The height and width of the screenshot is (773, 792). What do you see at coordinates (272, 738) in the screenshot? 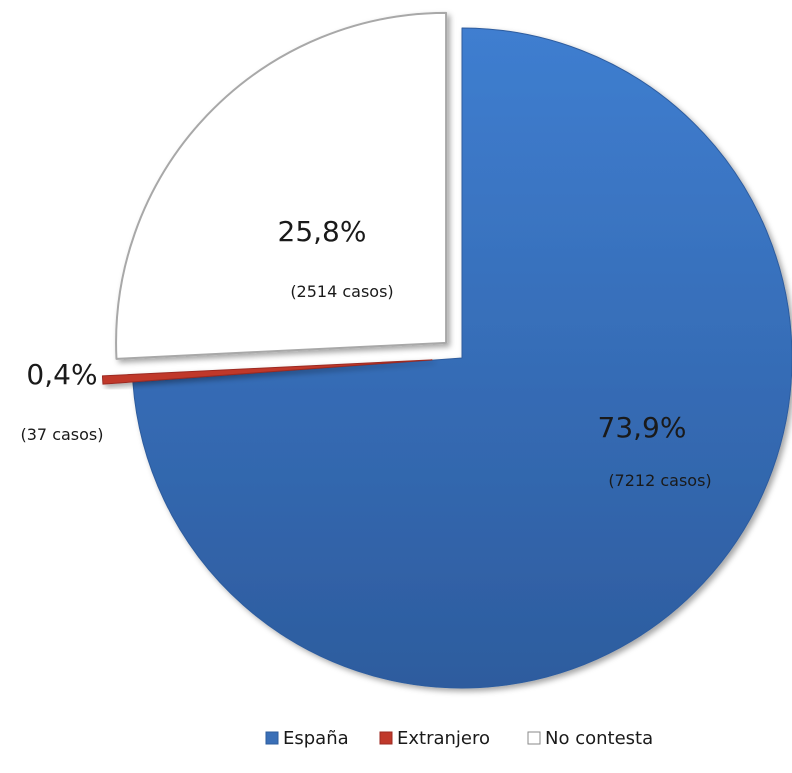
I see `legend-swatch-espana` at bounding box center [272, 738].